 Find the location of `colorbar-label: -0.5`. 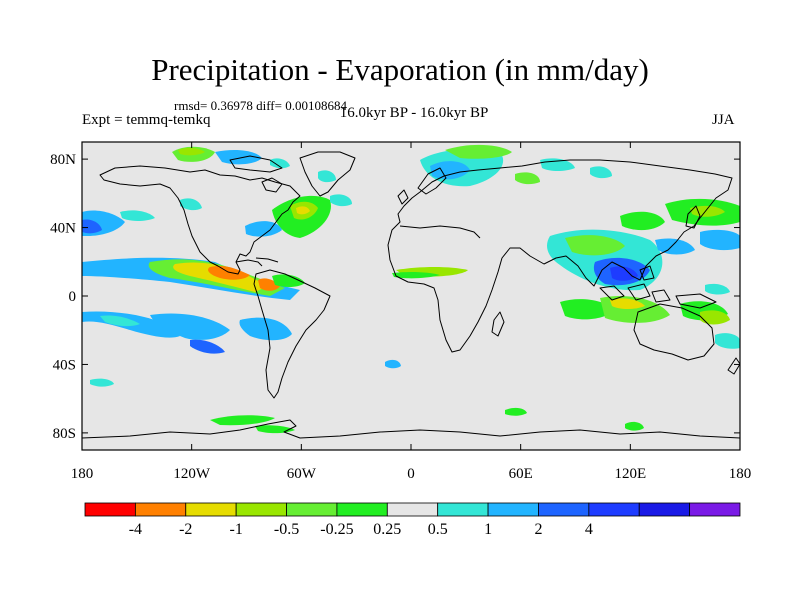

colorbar-label: -0.5 is located at coordinates (286, 529).